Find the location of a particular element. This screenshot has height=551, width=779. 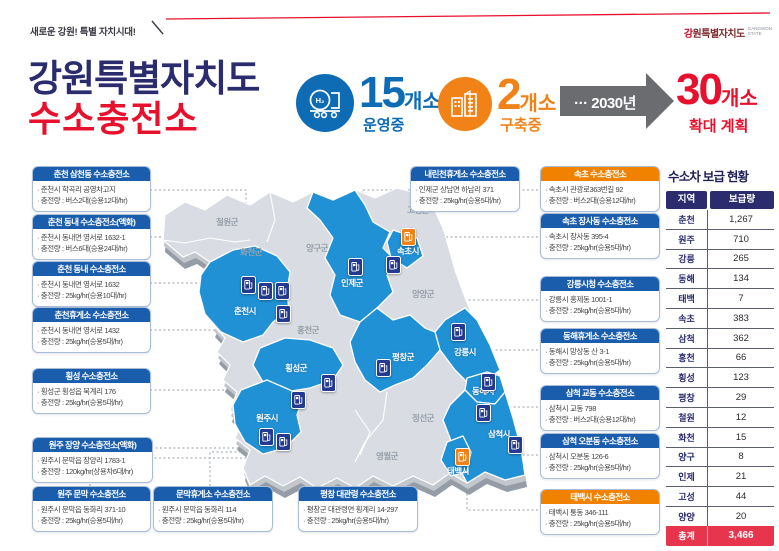

map-label: 동해시 is located at coordinates (483, 391).